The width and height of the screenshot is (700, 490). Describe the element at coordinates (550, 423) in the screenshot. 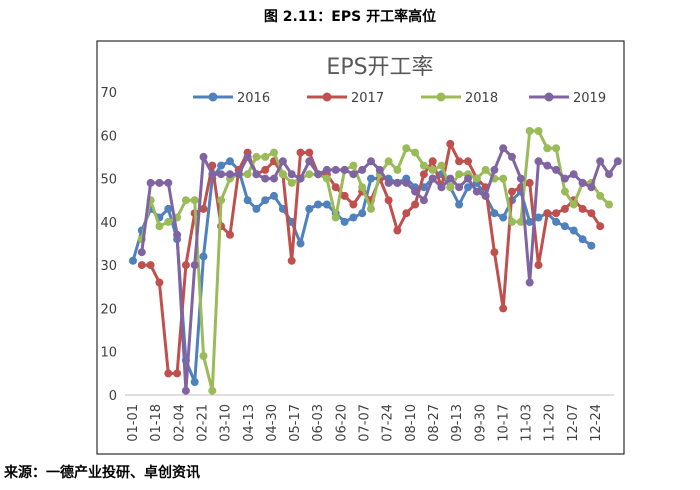

I see `x-tick-label: 11-20` at that location.